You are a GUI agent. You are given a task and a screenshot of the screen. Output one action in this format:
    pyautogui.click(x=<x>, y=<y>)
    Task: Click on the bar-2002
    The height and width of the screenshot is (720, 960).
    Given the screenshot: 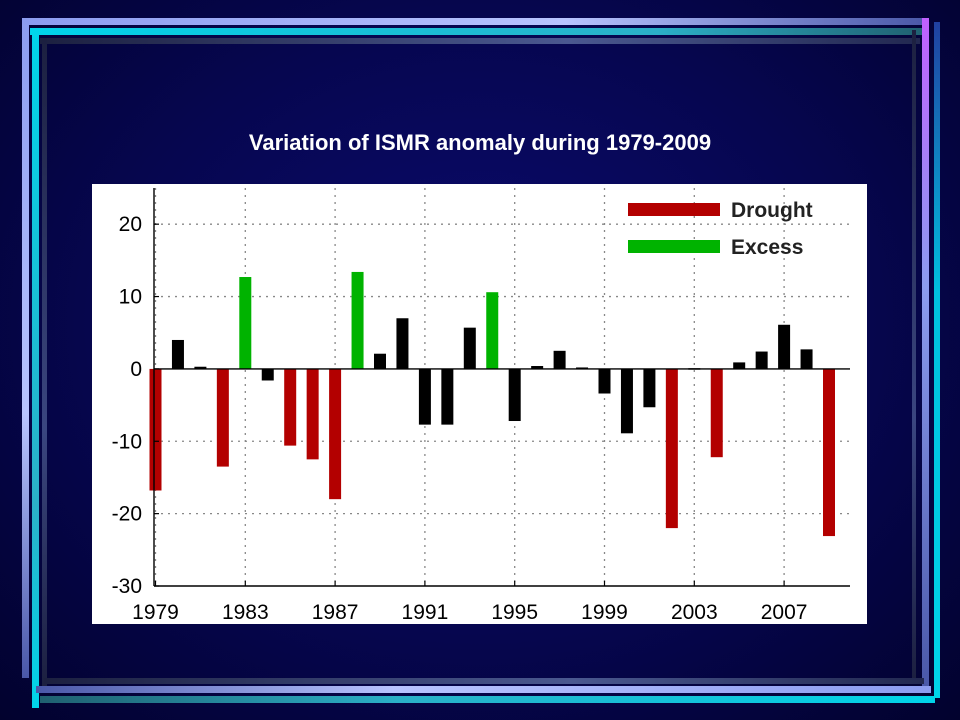 What is the action you would take?
    pyautogui.click(x=671, y=448)
    